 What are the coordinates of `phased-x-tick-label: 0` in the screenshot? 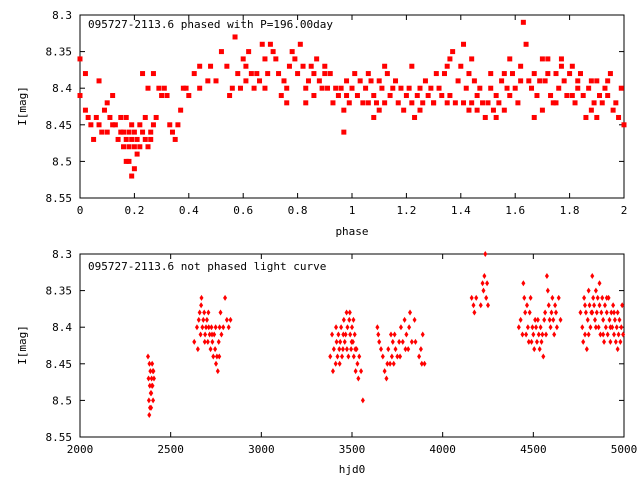 It's located at (80, 210).